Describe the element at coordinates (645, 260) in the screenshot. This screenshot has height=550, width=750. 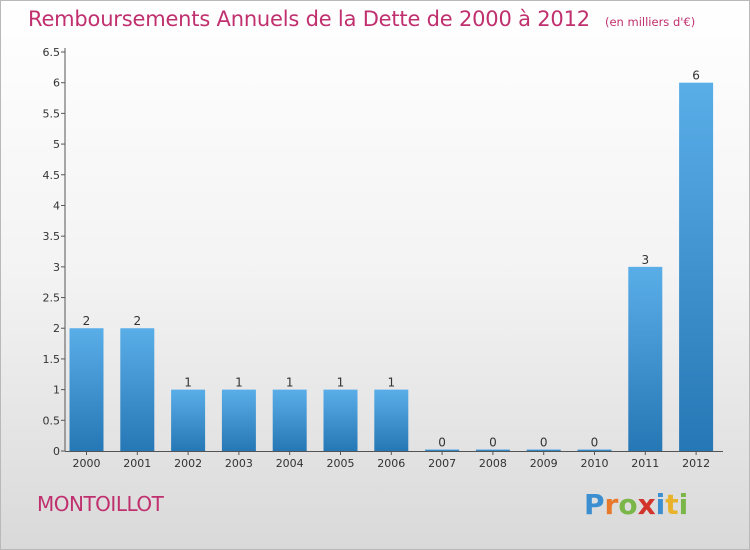
I see `data-label-2011: 3` at that location.